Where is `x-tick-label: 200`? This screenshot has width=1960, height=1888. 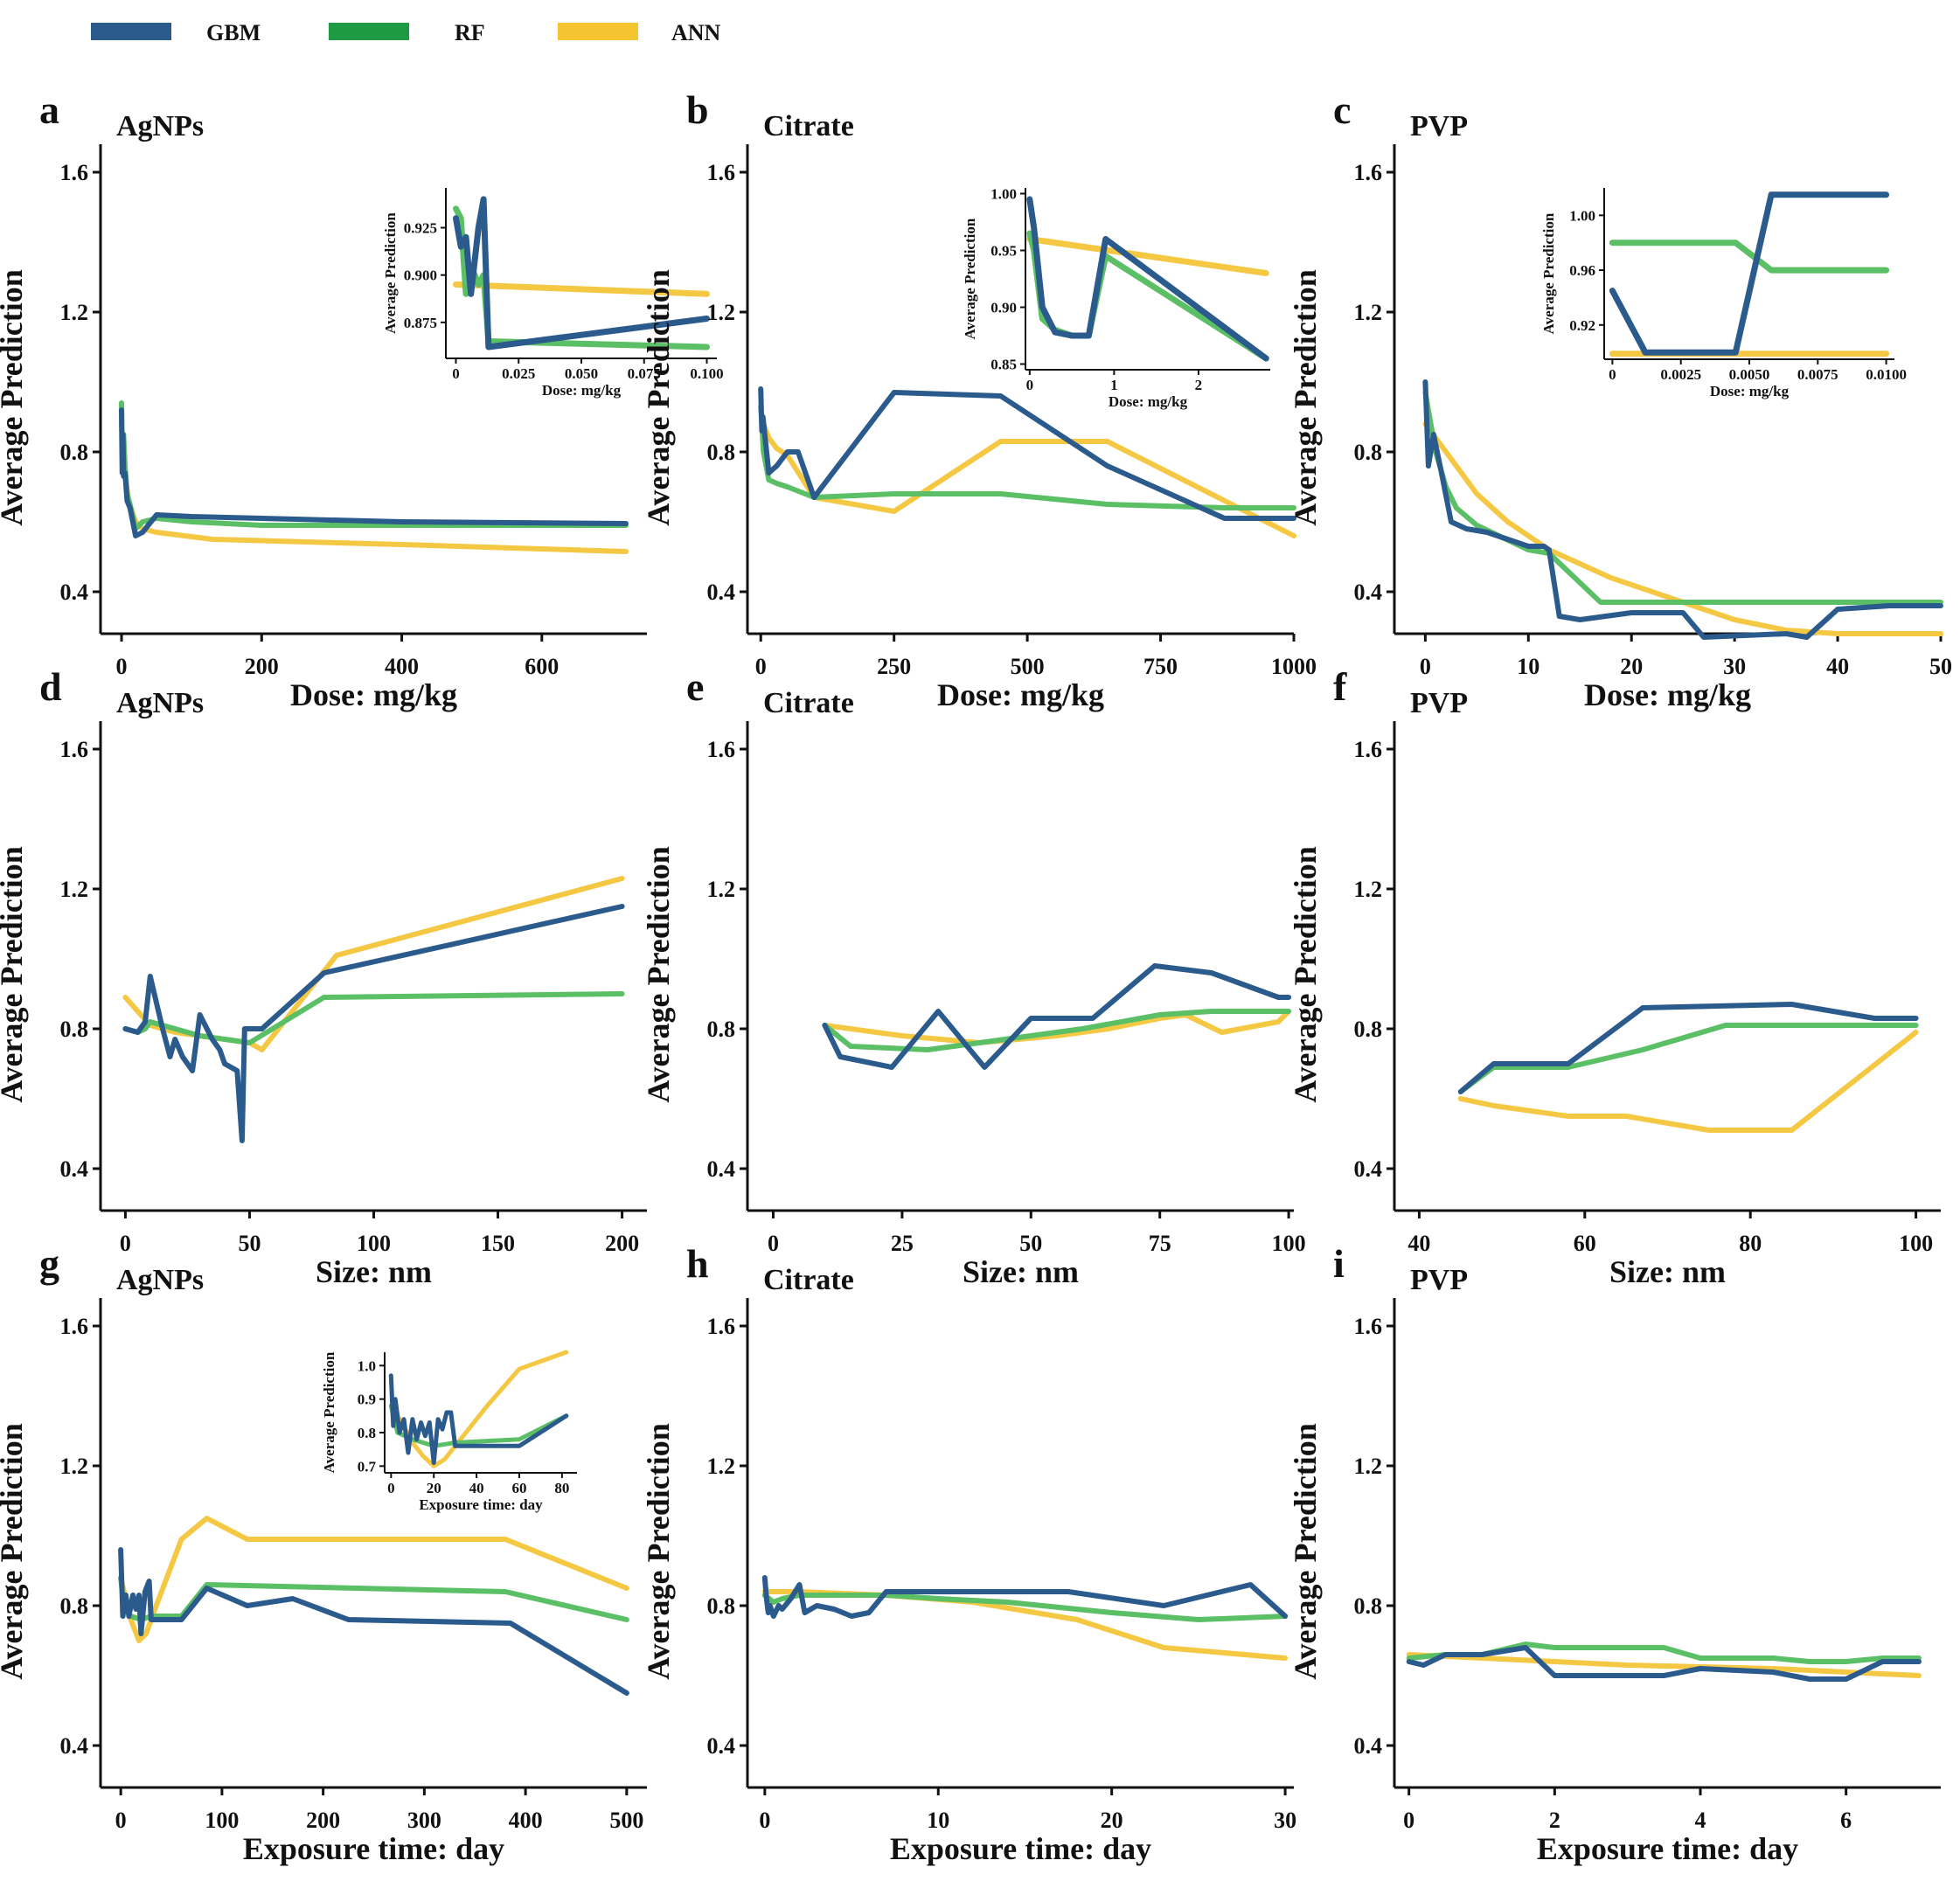
x-tick-label: 200 is located at coordinates (622, 1243).